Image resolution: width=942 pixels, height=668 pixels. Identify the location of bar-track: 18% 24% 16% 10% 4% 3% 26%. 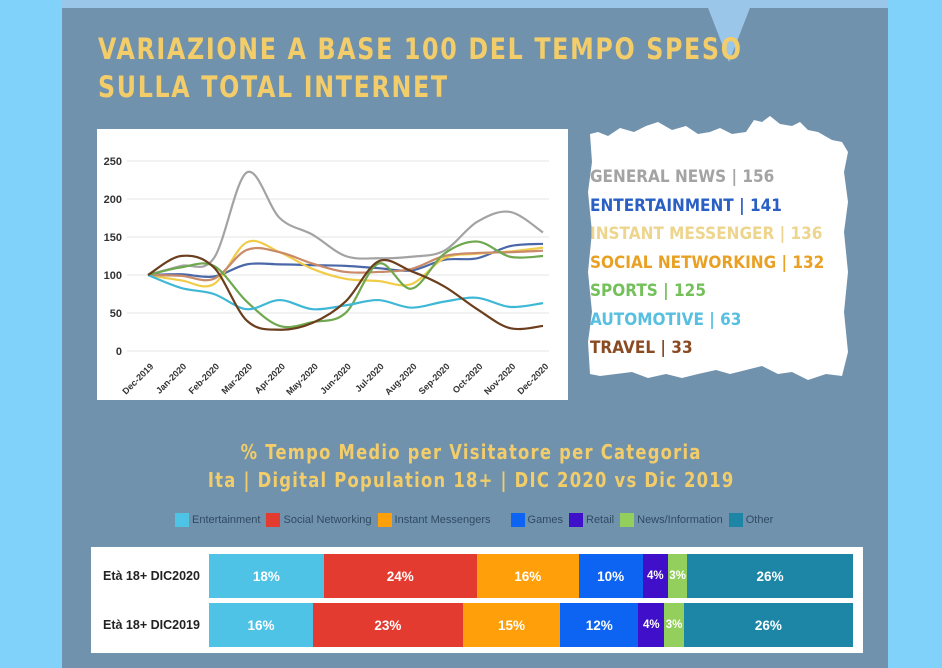
(531, 576).